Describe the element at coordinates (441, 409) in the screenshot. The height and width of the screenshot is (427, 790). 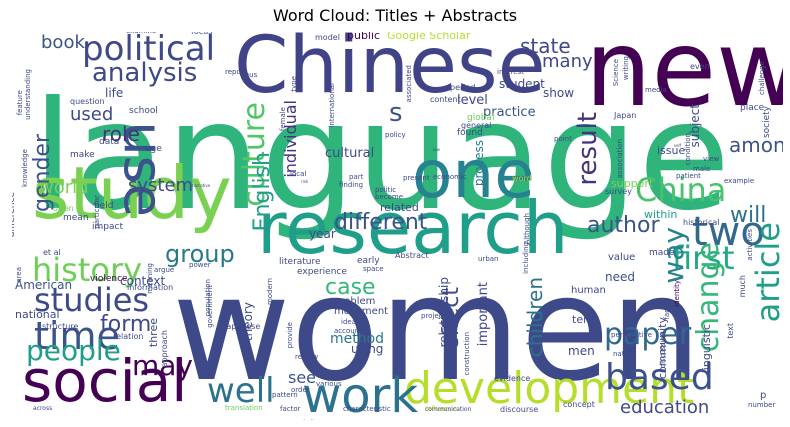
I see `word-influence: influence` at that location.